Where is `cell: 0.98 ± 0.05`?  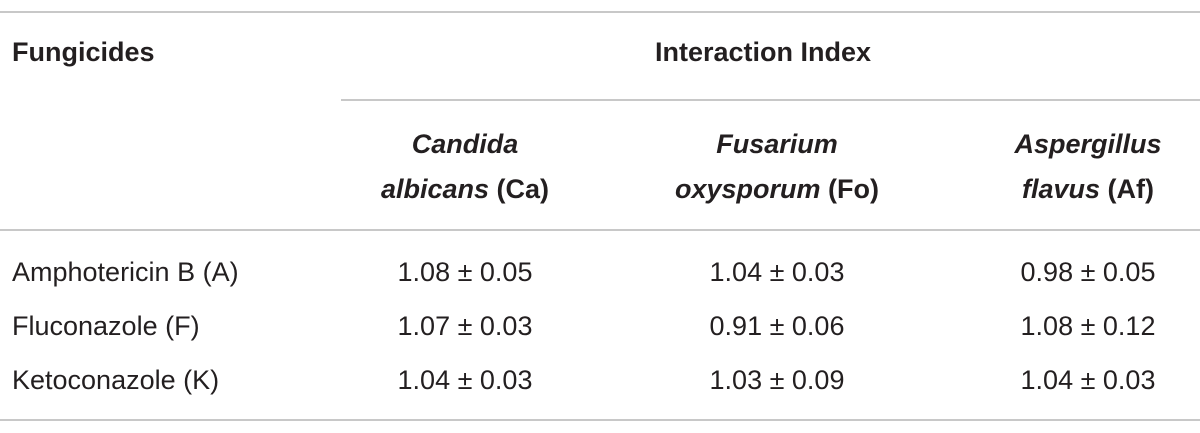
cell: 0.98 ± 0.05 is located at coordinates (1088, 272).